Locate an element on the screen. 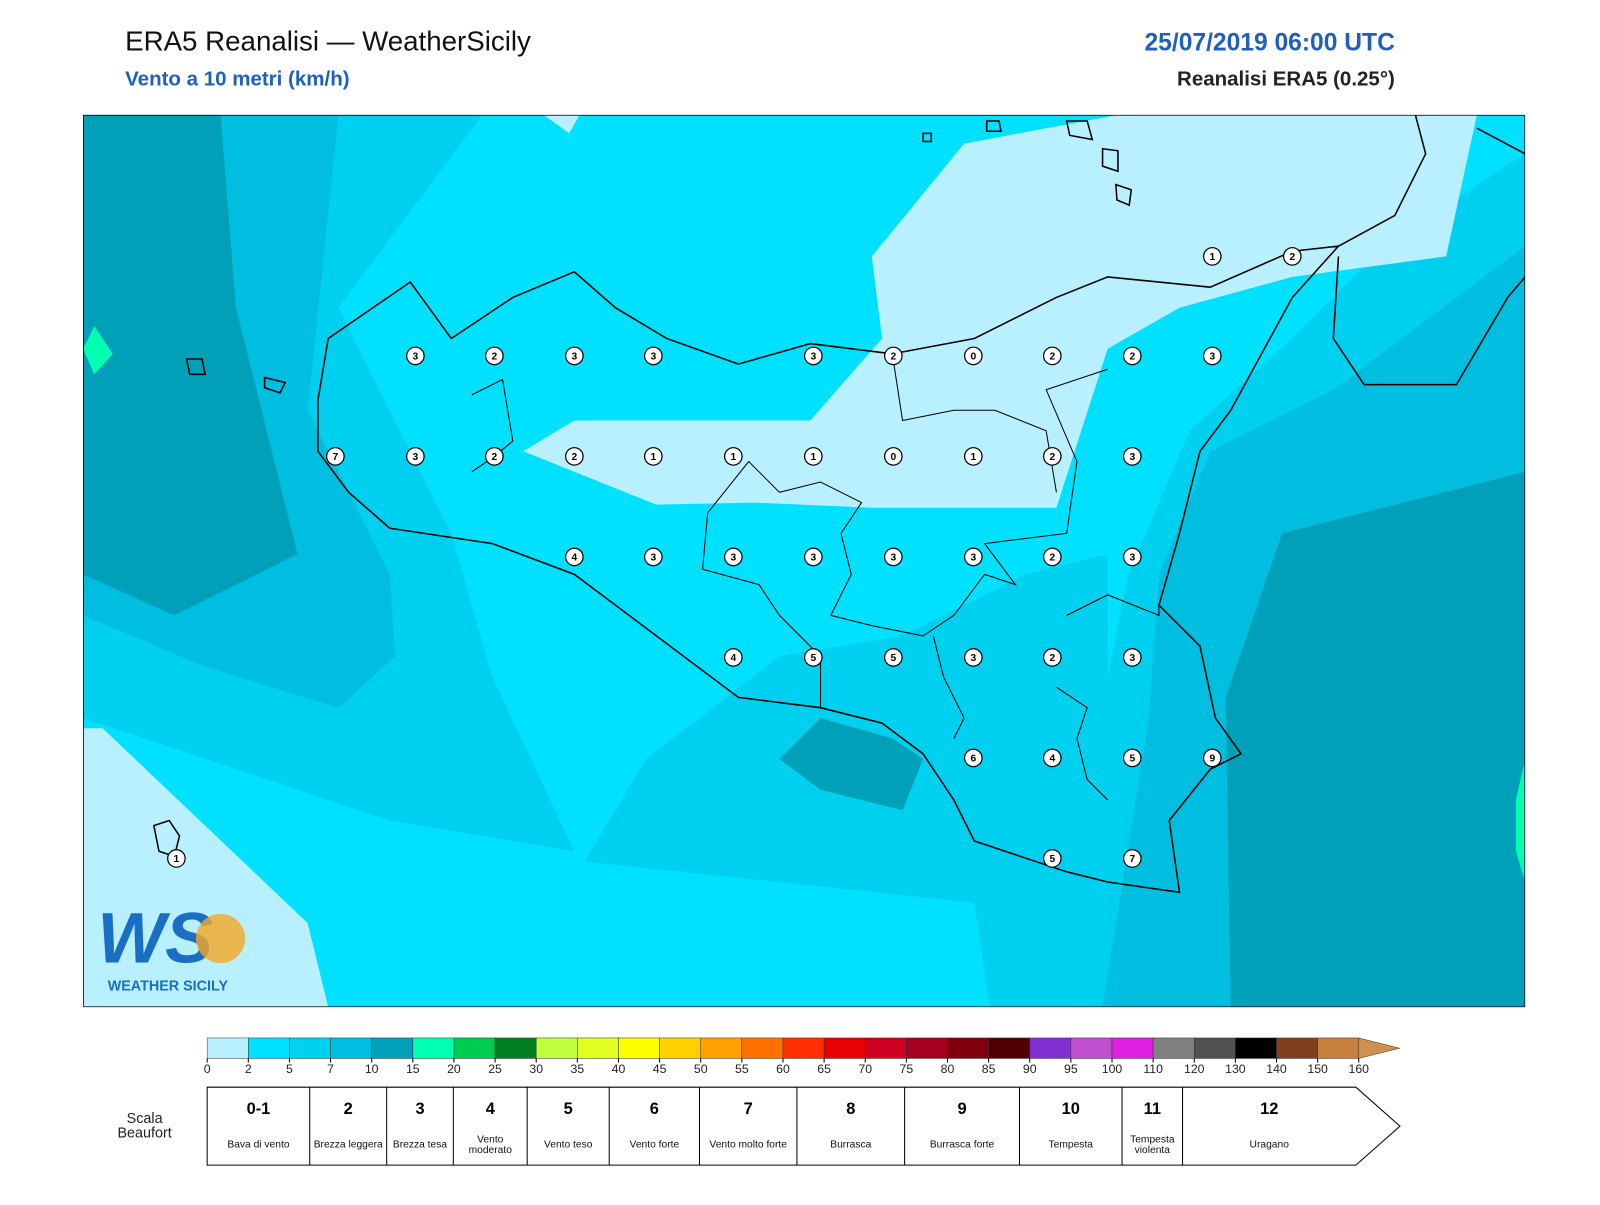 This screenshot has height=1205, width=1600. colorbar-tick-label: 130 is located at coordinates (1235, 1069).